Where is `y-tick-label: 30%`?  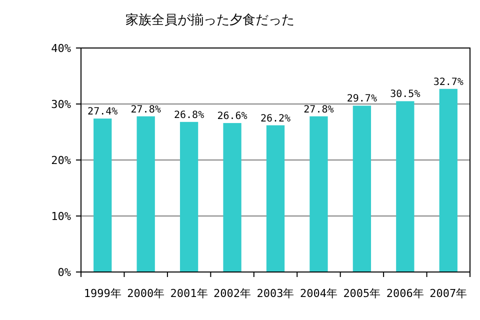 y-tick-label: 30% is located at coordinates (61, 104).